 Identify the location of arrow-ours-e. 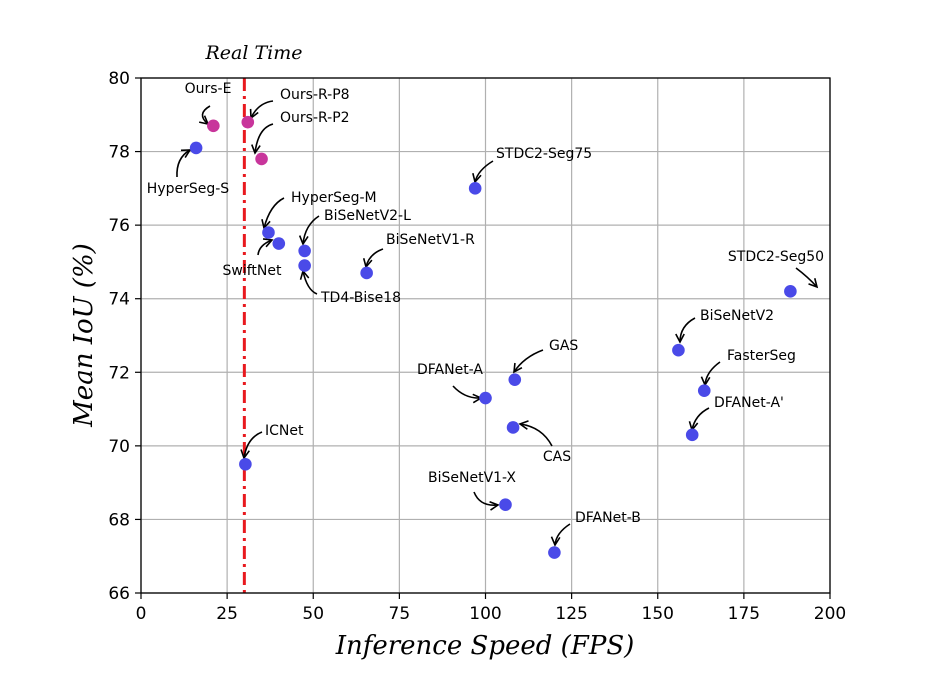
(206, 115).